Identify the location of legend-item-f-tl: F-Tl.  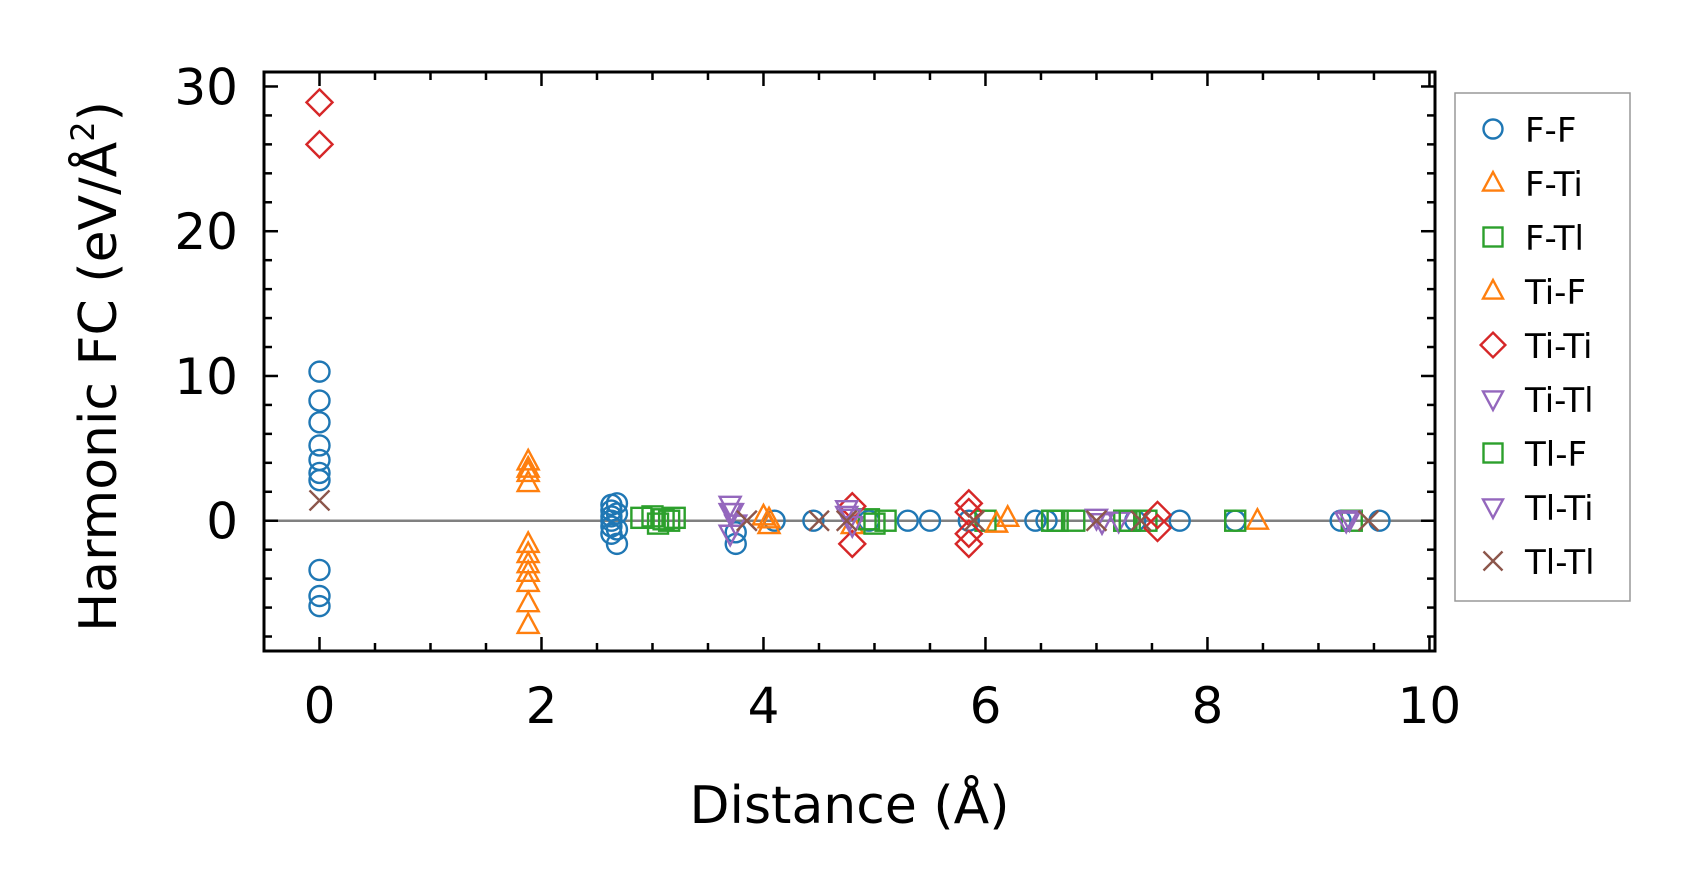
(1533, 239).